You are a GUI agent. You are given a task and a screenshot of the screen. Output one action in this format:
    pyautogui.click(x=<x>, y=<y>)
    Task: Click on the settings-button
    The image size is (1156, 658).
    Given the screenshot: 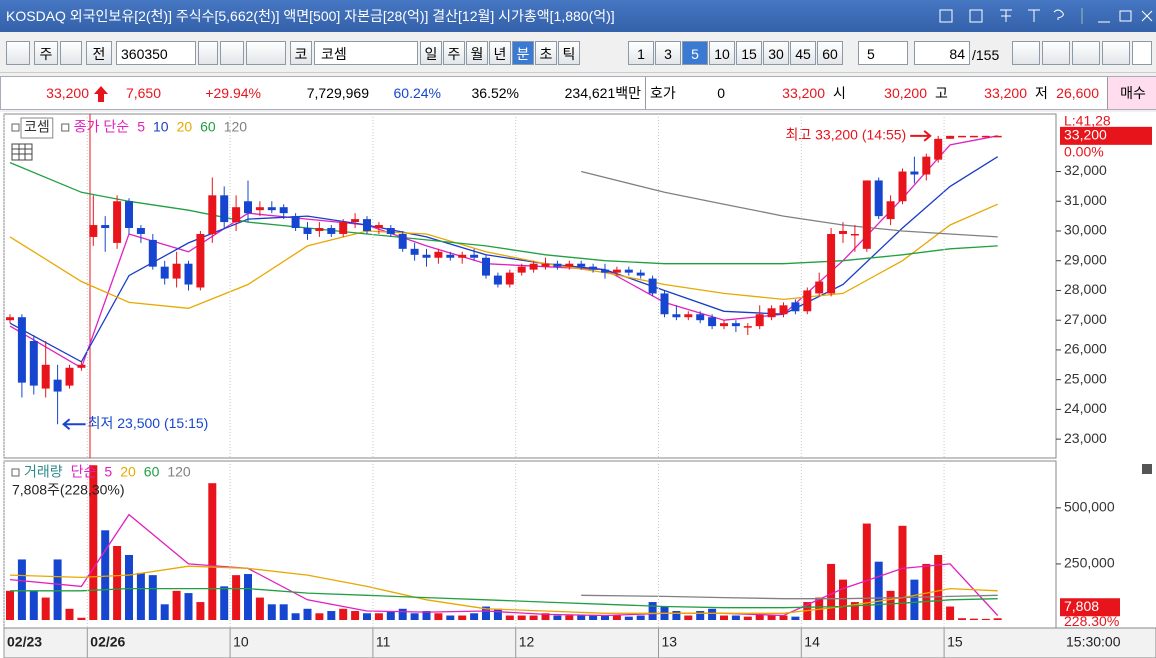 What is the action you would take?
    pyautogui.click(x=1116, y=53)
    